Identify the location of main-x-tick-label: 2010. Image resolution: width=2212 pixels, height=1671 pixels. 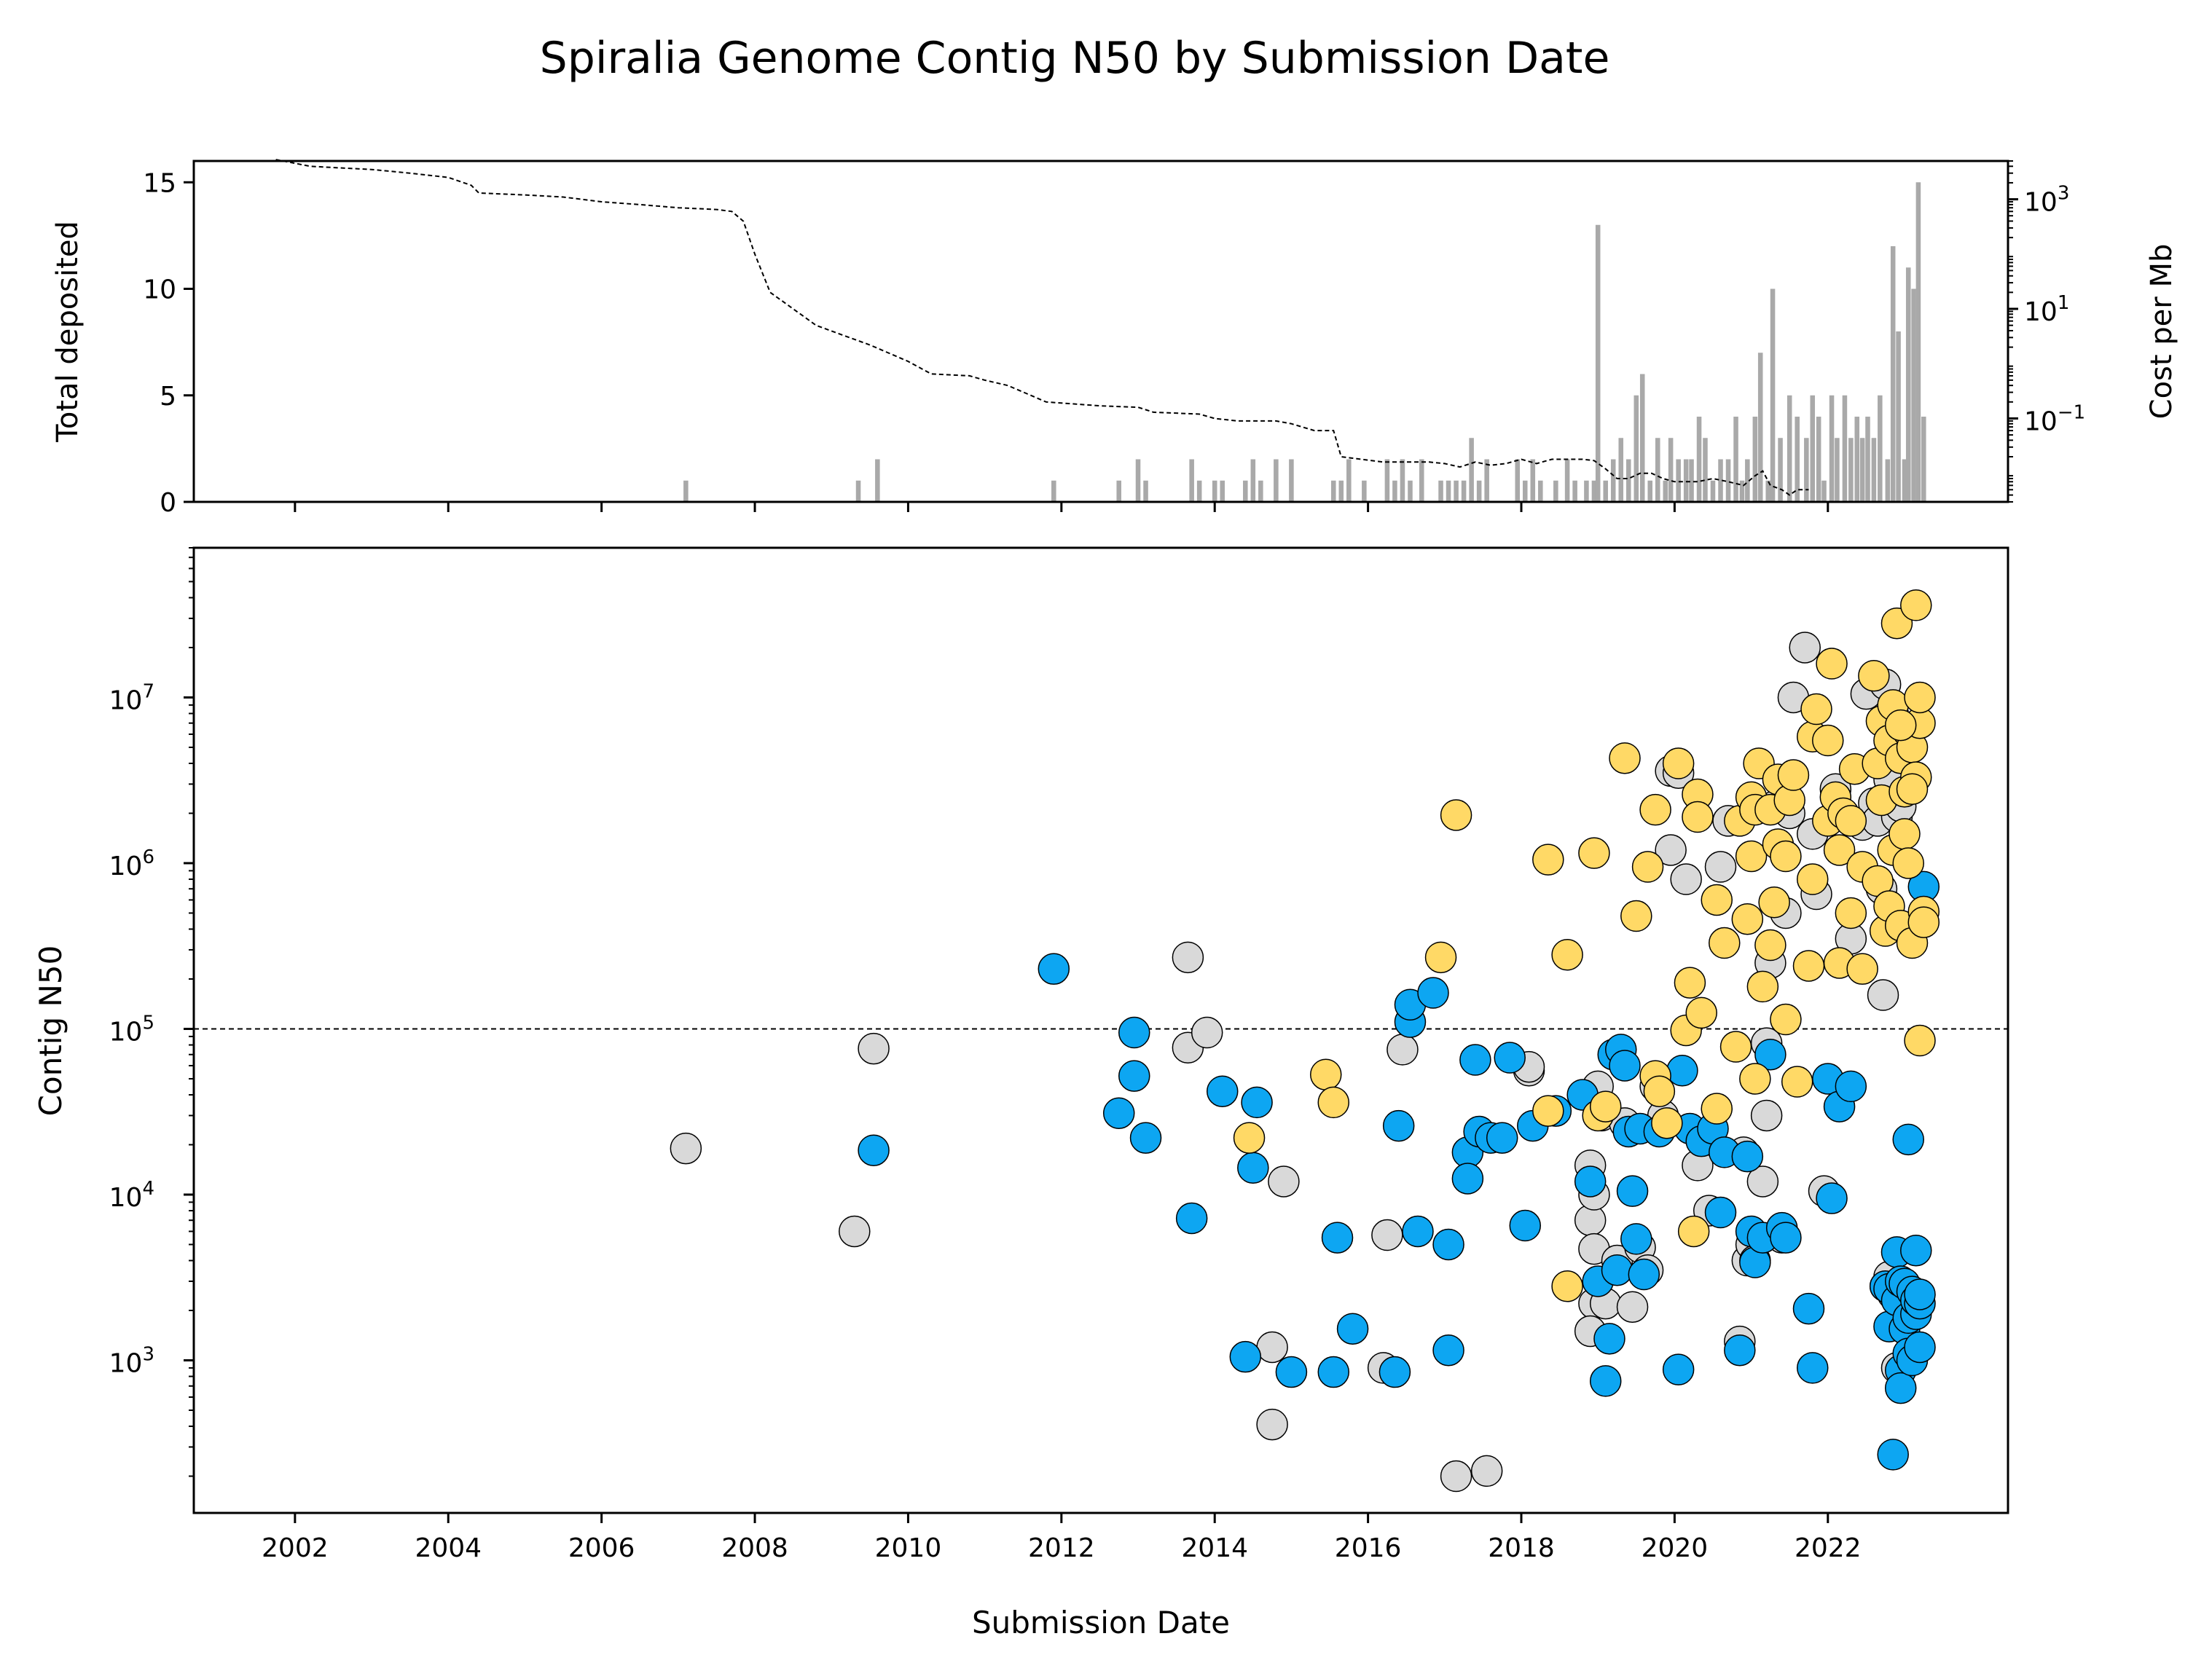
(909, 1548).